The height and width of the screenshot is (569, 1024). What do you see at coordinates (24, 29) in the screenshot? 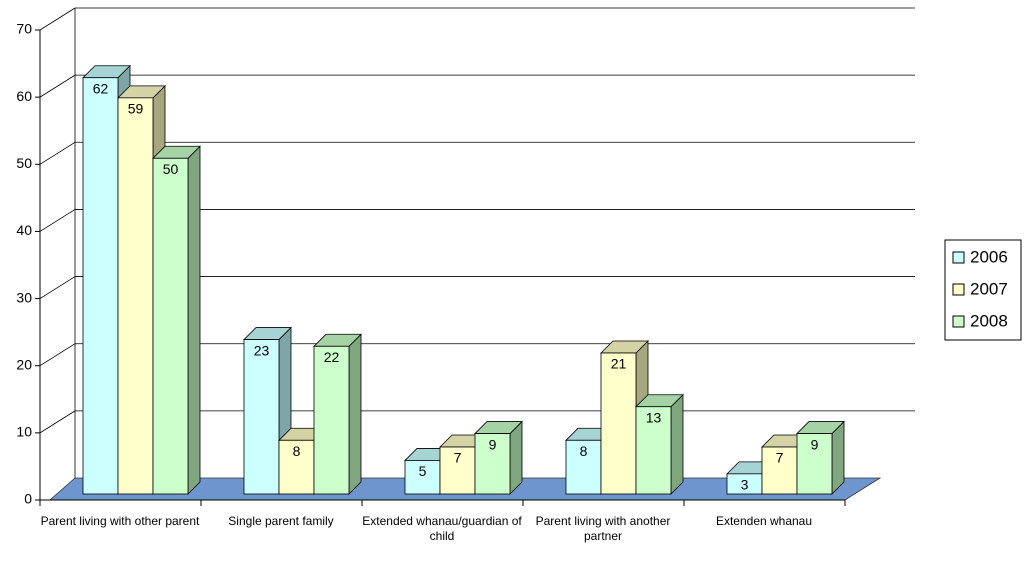
I see `y-tick-label: 70` at bounding box center [24, 29].